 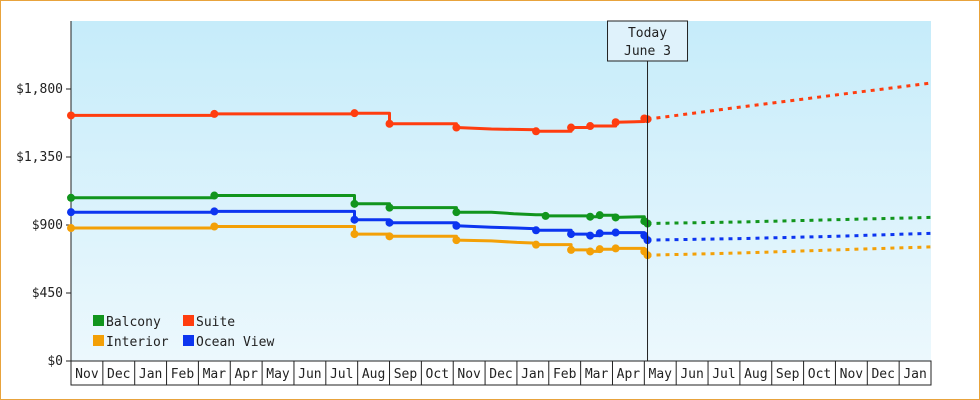 I want to click on series-balcony, so click(x=499, y=209).